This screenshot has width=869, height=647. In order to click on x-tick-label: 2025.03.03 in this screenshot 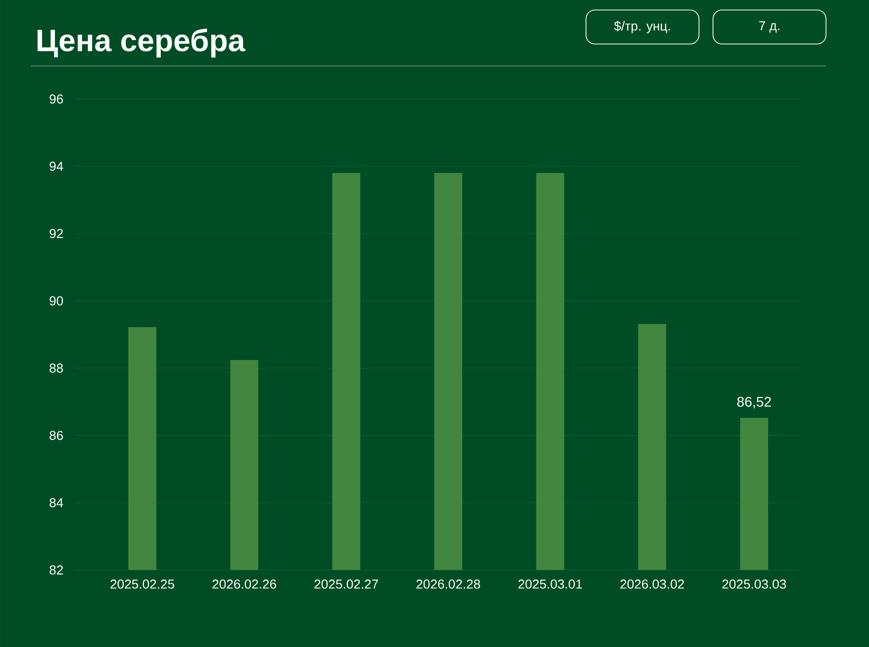, I will do `click(754, 584)`.